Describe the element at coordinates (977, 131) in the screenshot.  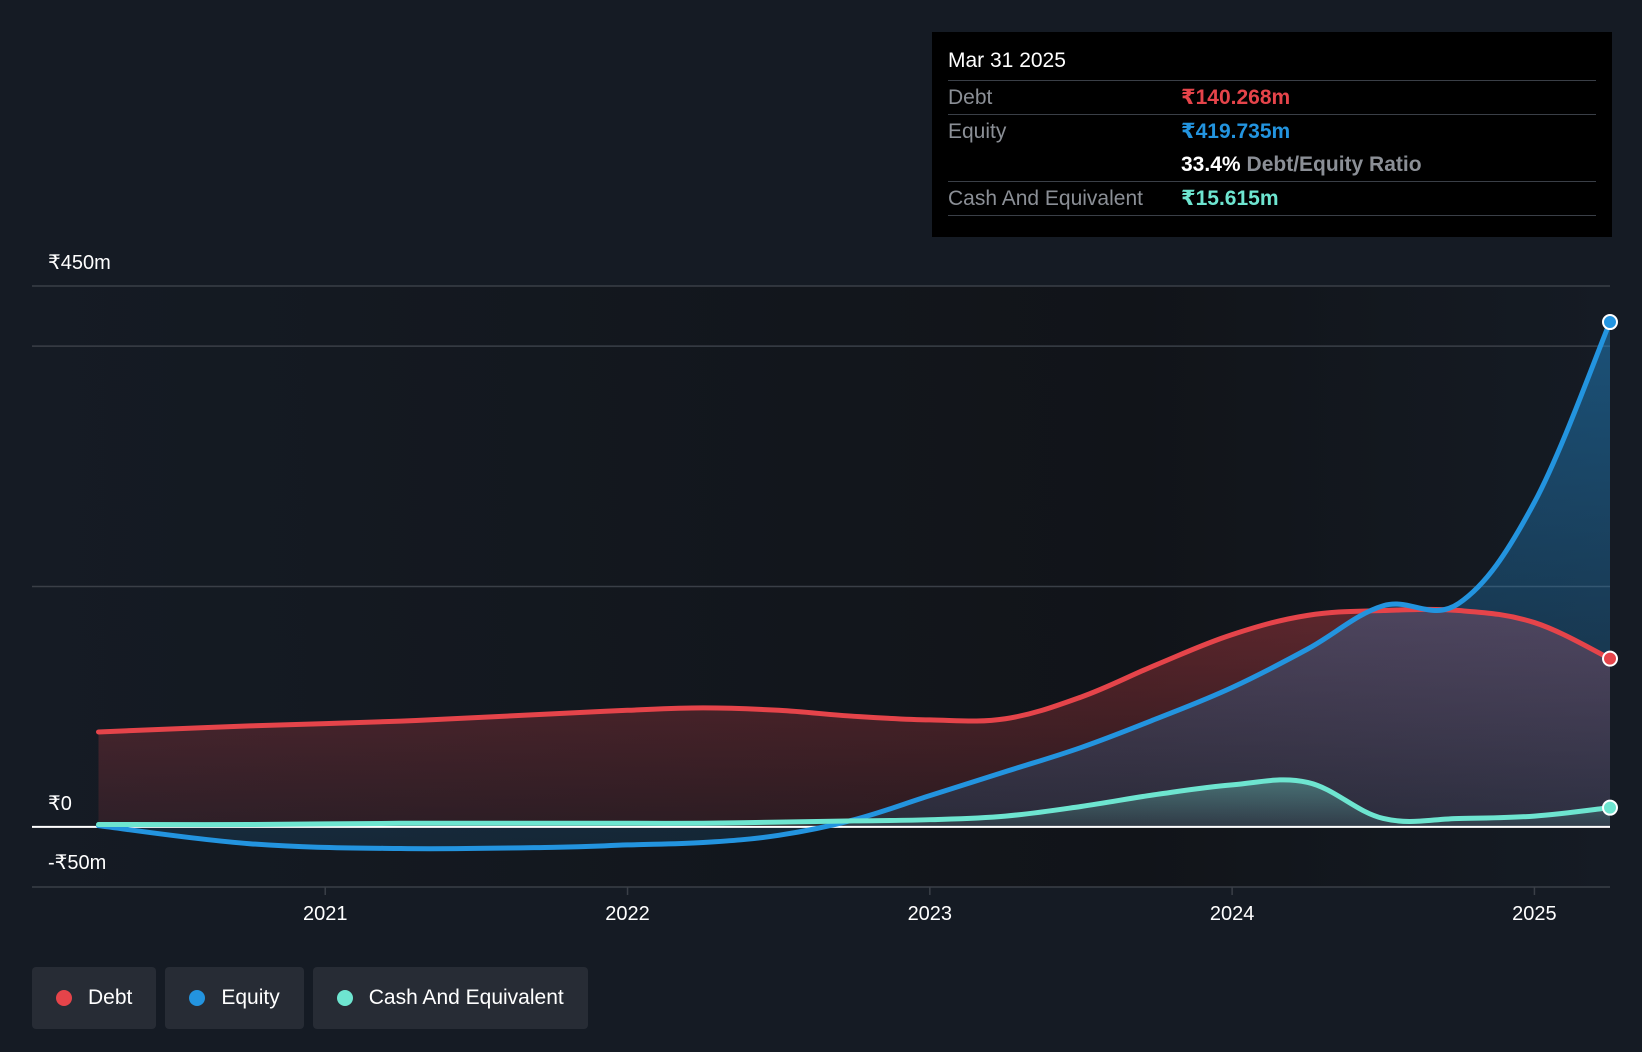
I see `tooltip-equity-label: Equity` at that location.